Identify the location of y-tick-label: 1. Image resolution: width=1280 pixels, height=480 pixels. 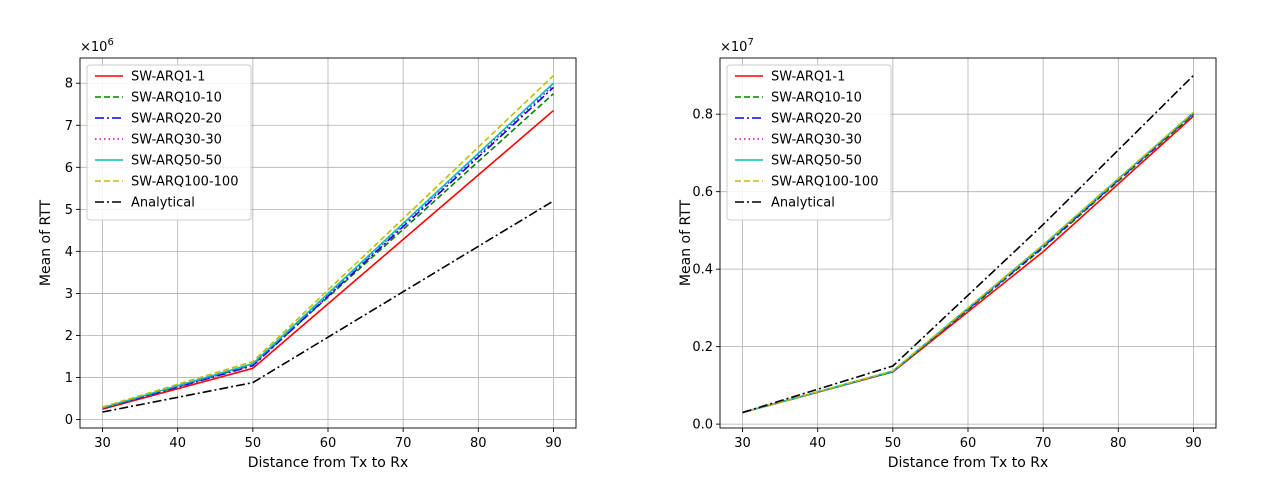
(69, 378).